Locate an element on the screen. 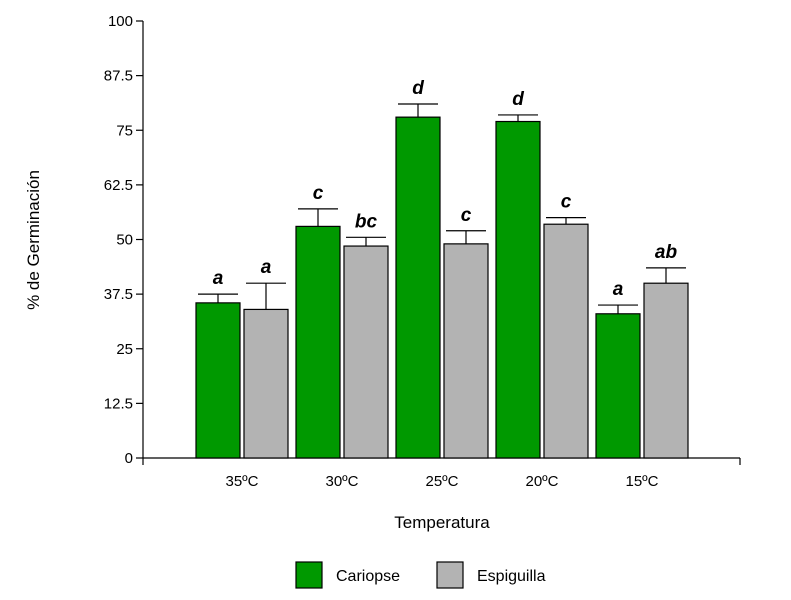 This screenshot has height=600, width=791. y-tick-label: 0 is located at coordinates (129, 458).